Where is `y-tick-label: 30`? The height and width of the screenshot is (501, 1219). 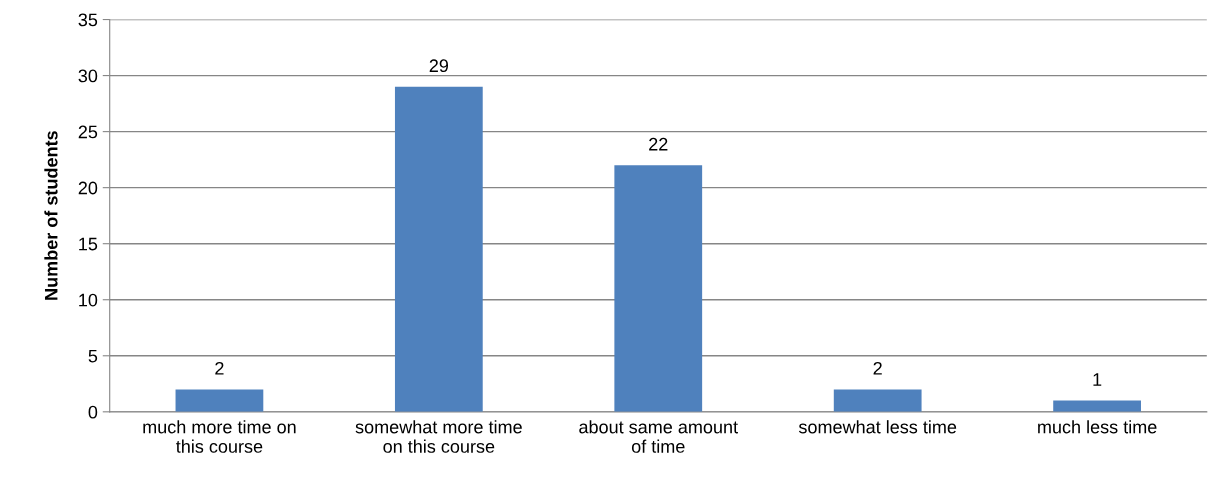
y-tick-label: 30 is located at coordinates (88, 76).